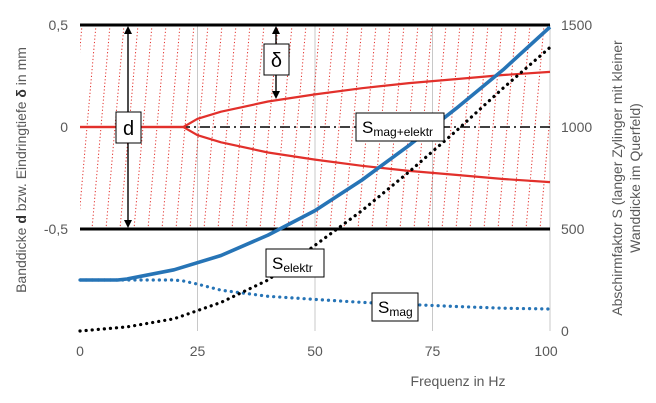  I want to click on s-mag-elektr-box, so click(400, 127).